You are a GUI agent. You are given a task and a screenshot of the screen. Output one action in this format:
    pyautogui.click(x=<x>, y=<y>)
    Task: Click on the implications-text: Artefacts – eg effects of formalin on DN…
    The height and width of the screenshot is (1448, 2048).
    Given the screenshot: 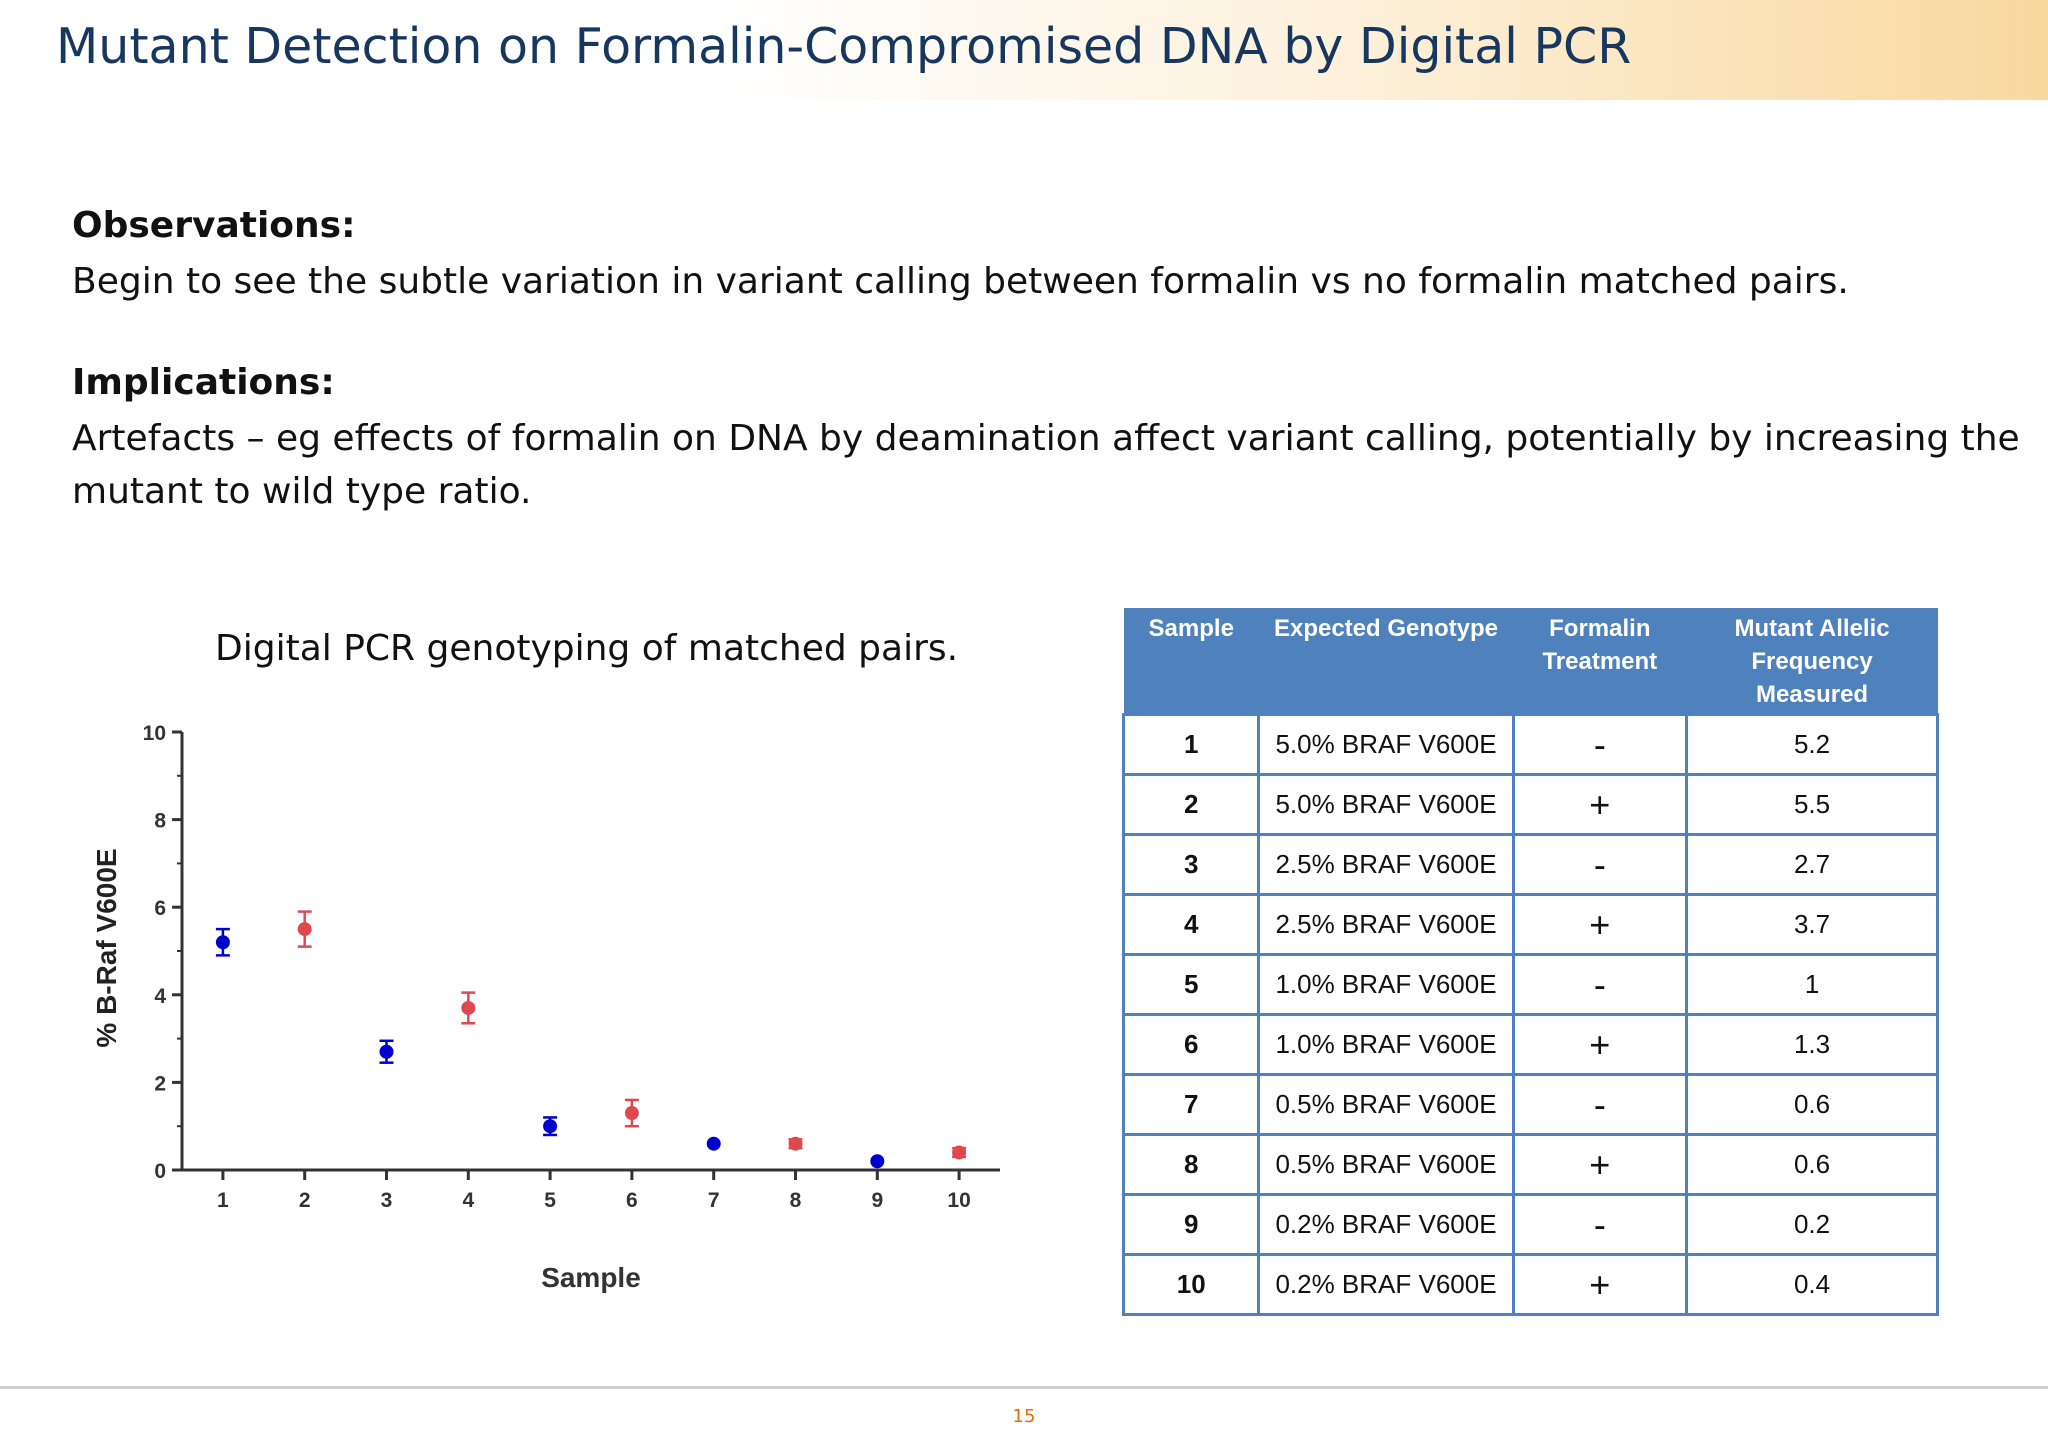 What is the action you would take?
    pyautogui.click(x=1046, y=465)
    